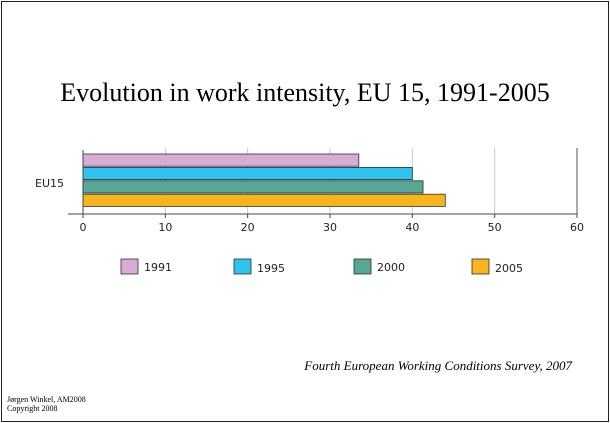  What do you see at coordinates (221, 160) in the screenshot?
I see `bar-1991` at bounding box center [221, 160].